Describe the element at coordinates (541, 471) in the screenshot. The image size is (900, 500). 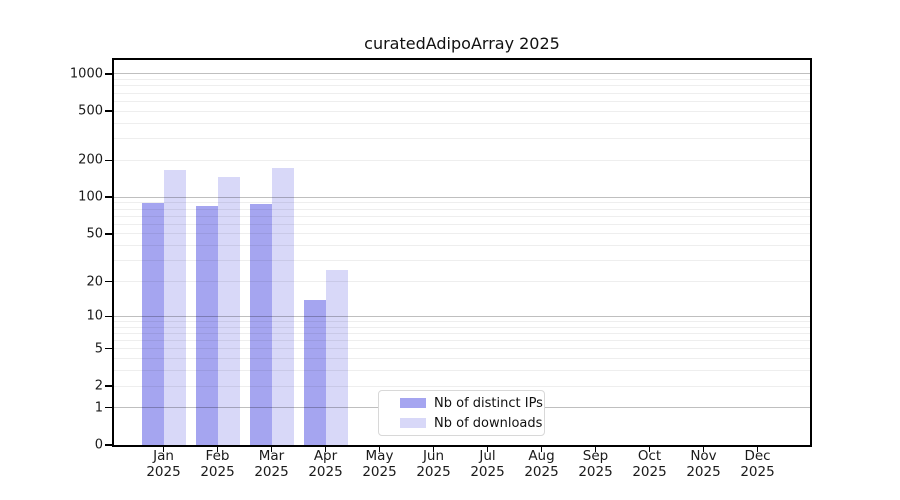
I see `x-label-year-aug: 2025` at that location.